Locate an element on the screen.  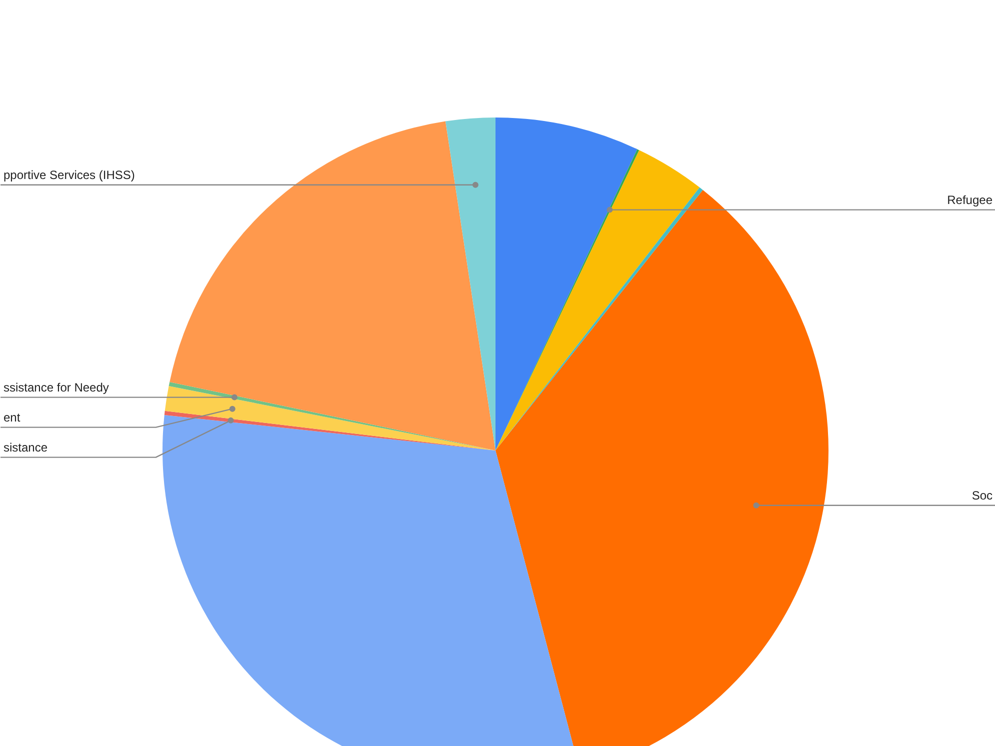
slice-label: Refugee is located at coordinates (970, 199).